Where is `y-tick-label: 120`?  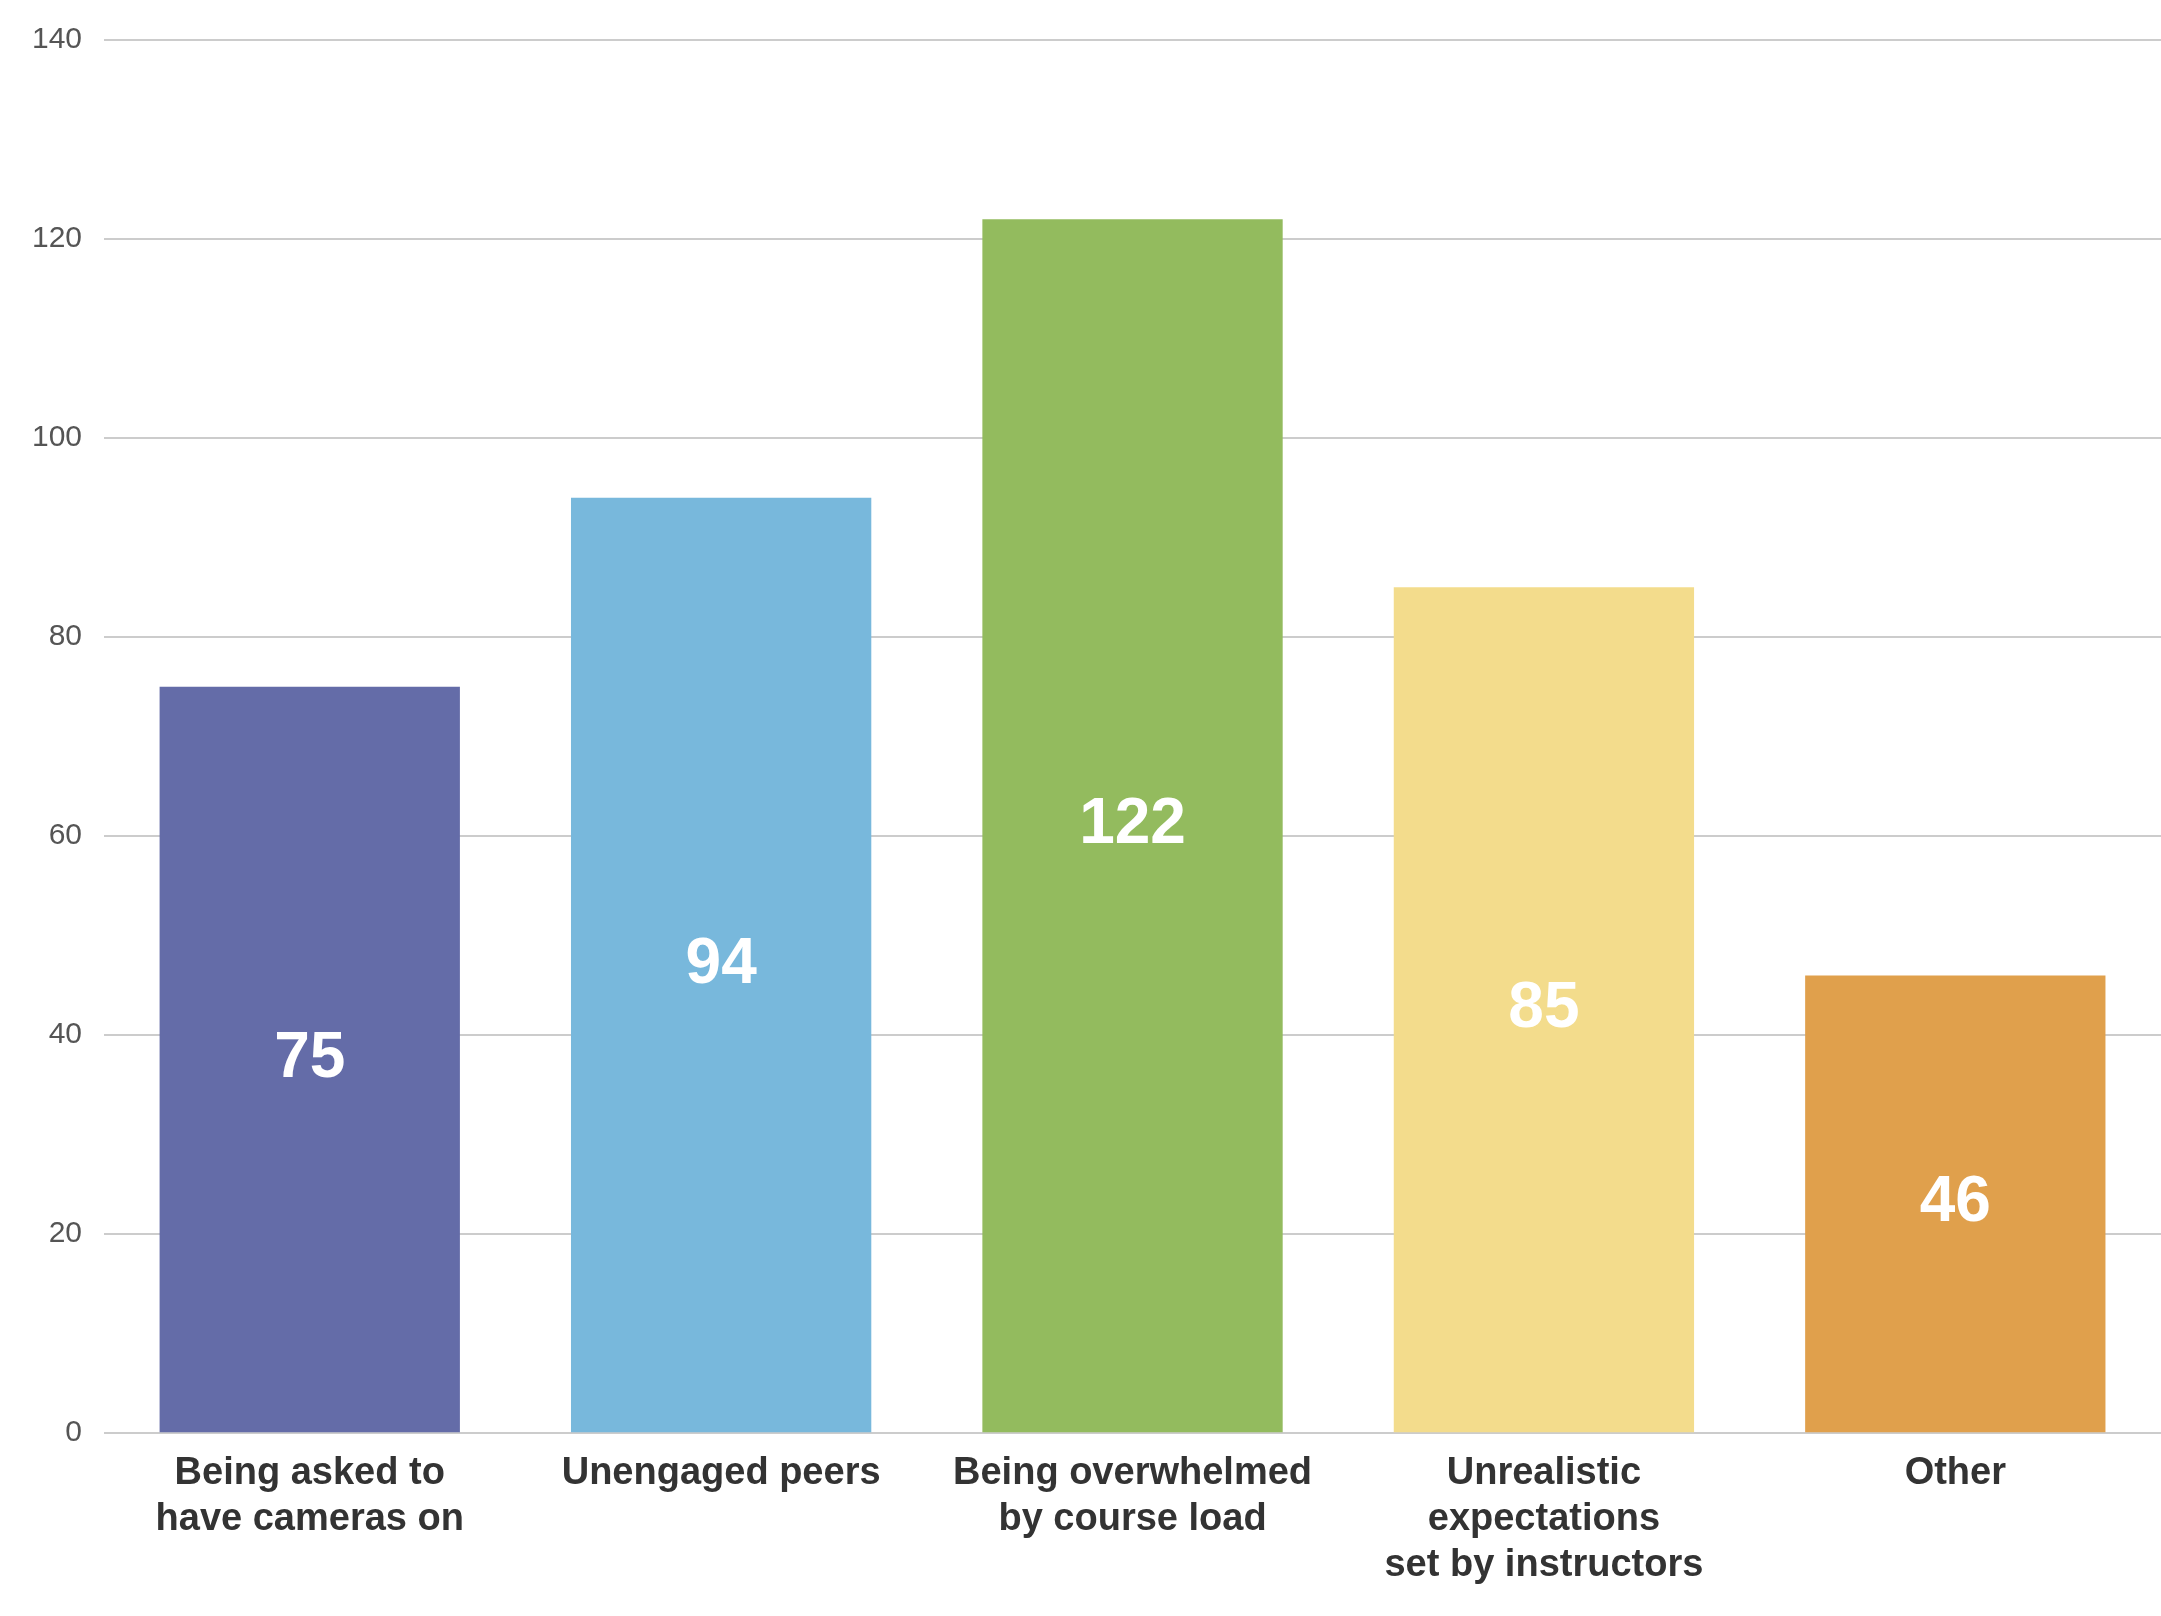
y-tick-label: 120 is located at coordinates (57, 237).